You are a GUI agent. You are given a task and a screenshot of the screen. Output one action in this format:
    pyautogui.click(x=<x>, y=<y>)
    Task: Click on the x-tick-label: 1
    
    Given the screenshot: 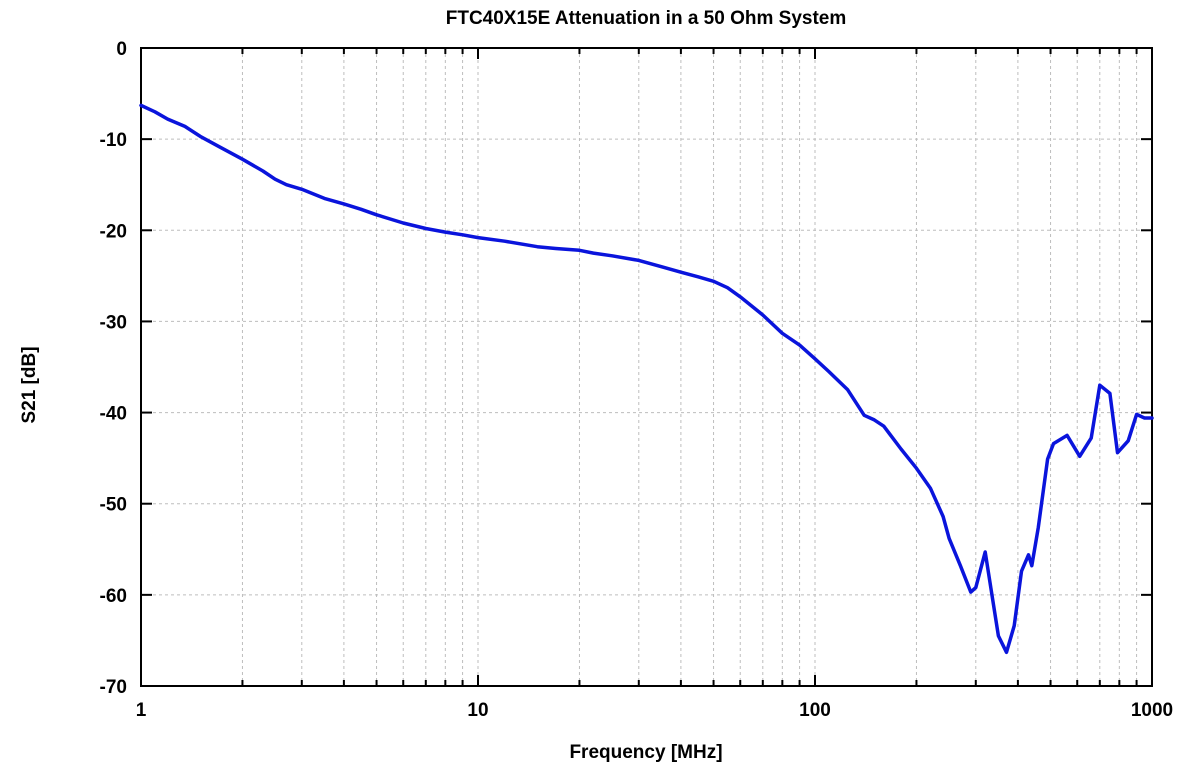 What is the action you would take?
    pyautogui.click(x=141, y=710)
    